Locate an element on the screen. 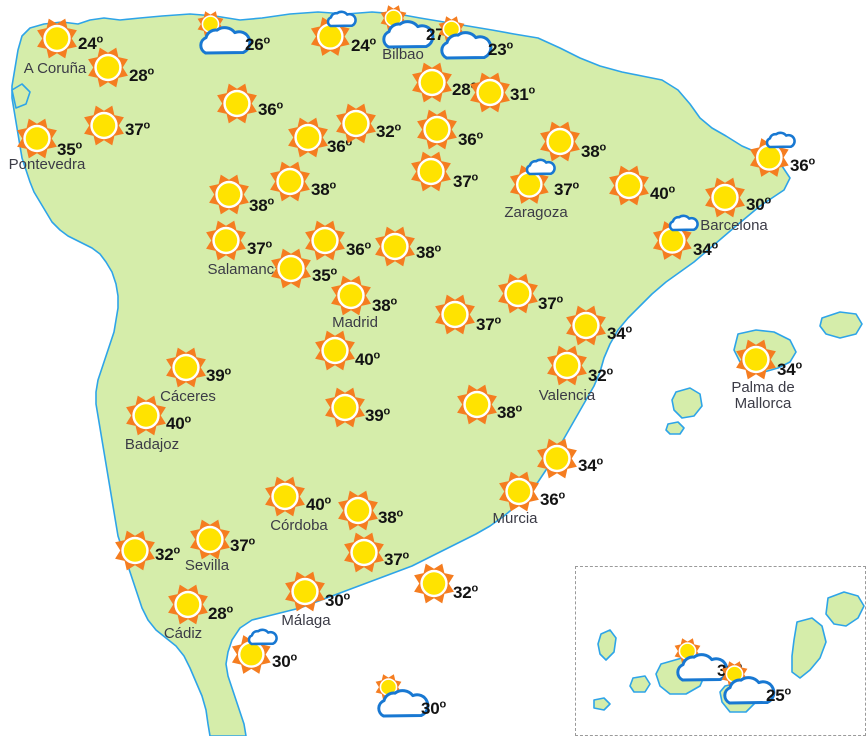 The image size is (866, 736). city-label-line: Bilbao is located at coordinates (403, 54).